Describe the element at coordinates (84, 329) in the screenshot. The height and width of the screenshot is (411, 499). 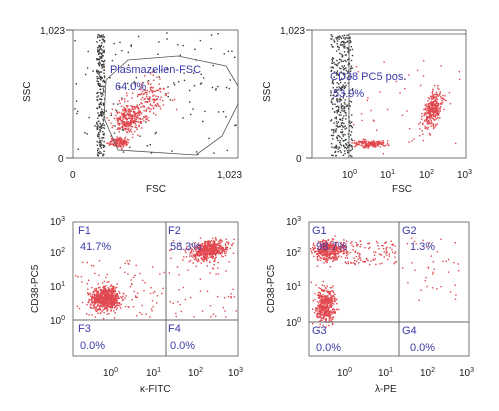
I see `quadrant-label: F3` at that location.